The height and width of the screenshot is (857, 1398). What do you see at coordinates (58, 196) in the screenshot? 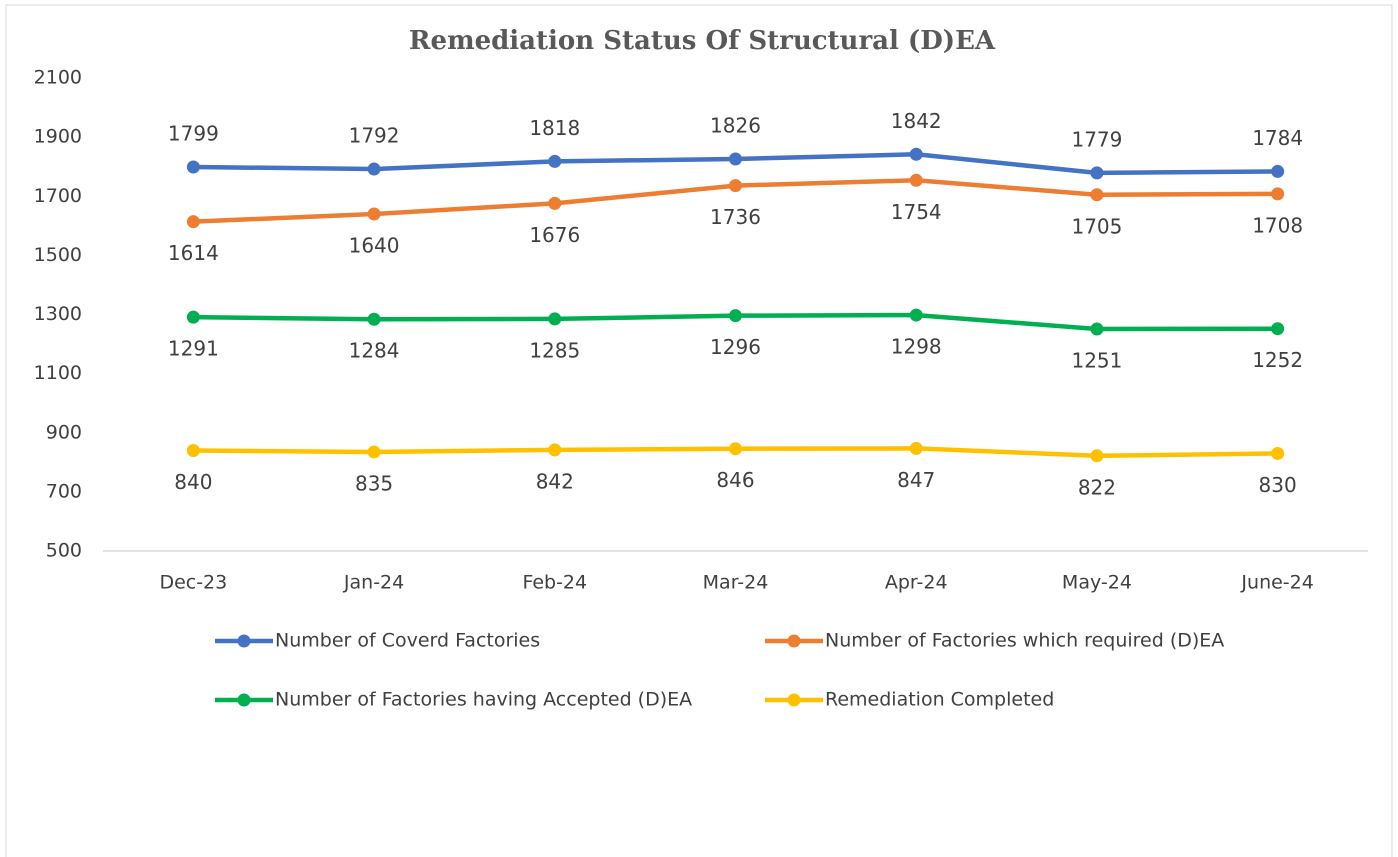
I see `y-tick-label: 1700` at bounding box center [58, 196].